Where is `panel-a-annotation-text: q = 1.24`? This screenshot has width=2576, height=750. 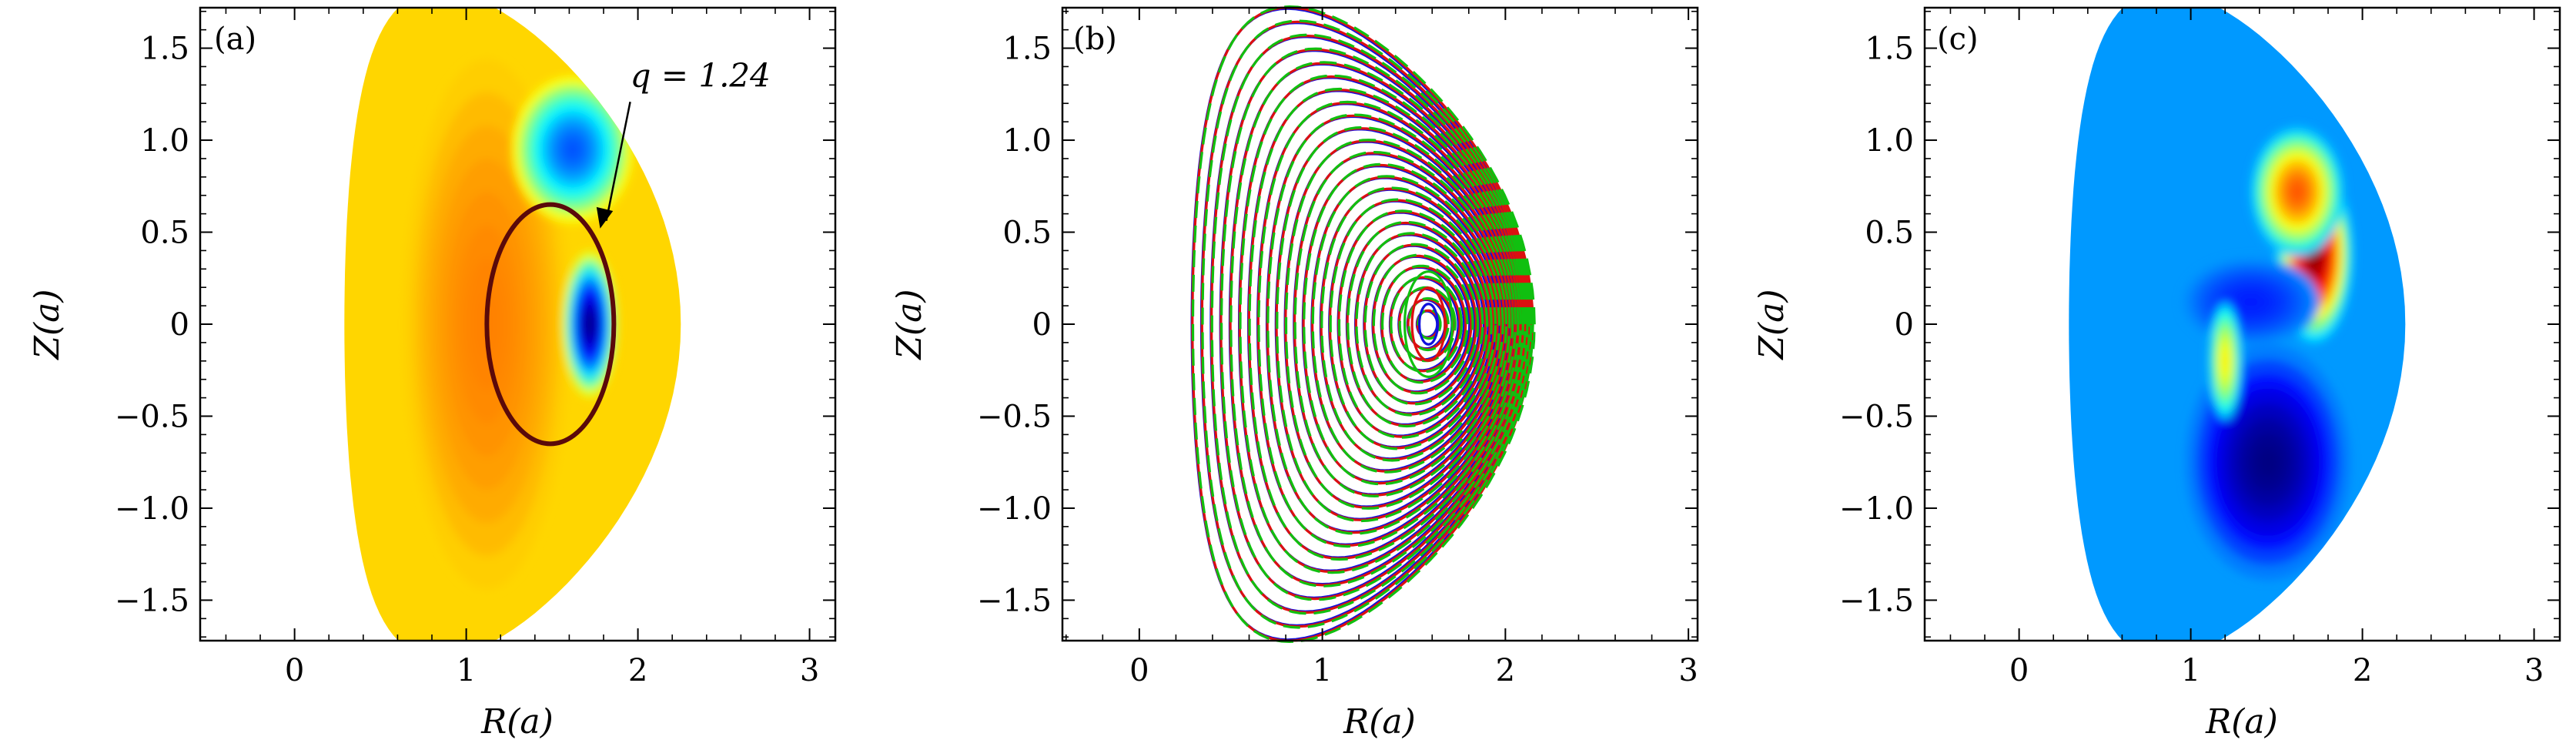
panel-a-annotation-text: q = 1.24 is located at coordinates (701, 75).